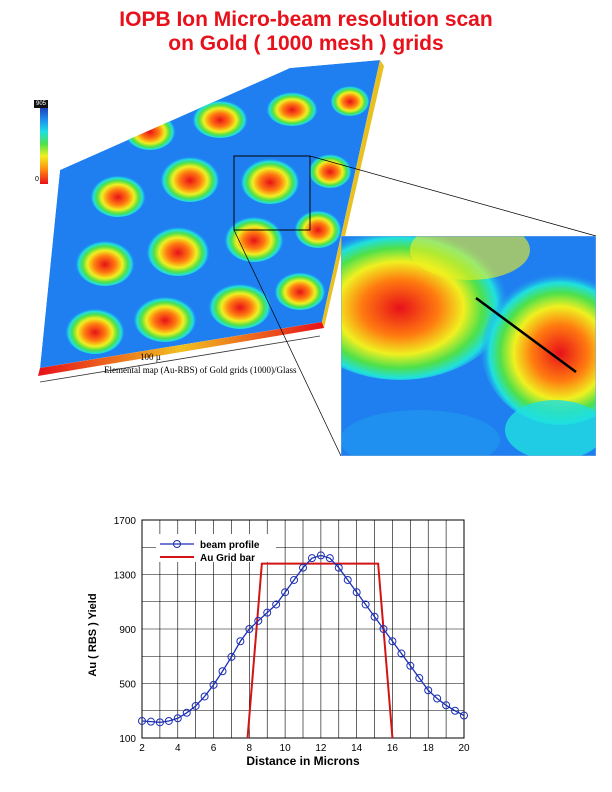 The image size is (612, 792). I want to click on title-line-1: IOPB Ion Micro-beam resolution scan, so click(306, 19).